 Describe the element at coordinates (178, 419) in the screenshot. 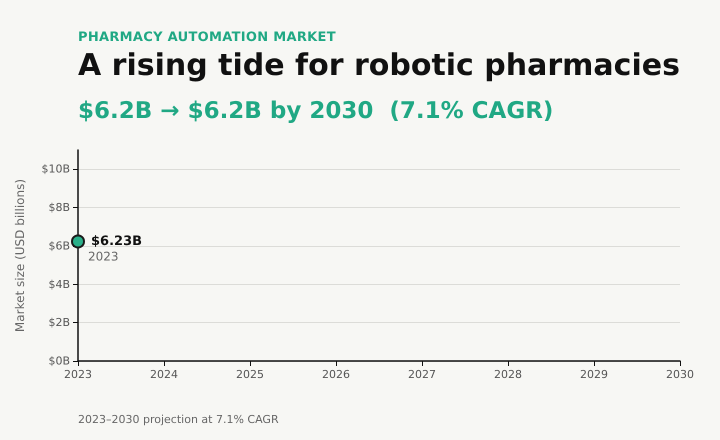

I see `text: 2023–2030 projection at 7.1% CAGR` at that location.